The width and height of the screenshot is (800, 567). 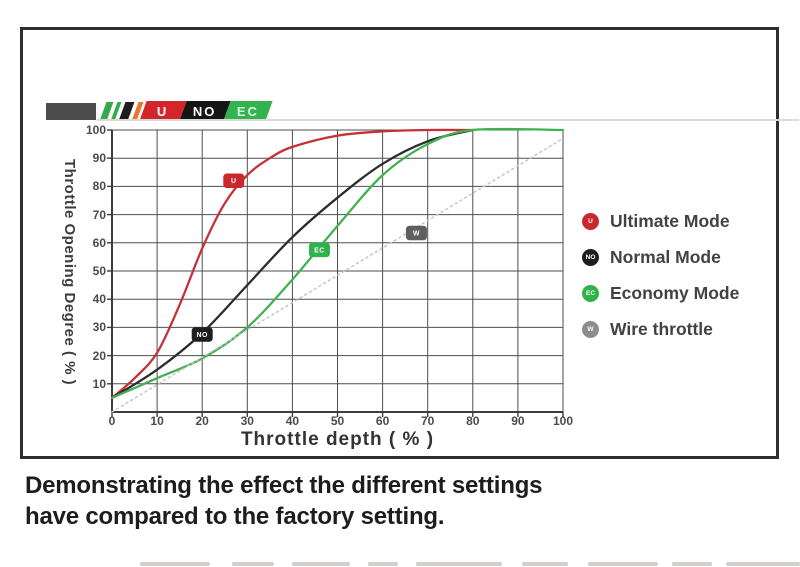 I want to click on x-axis-title: Throttle depth ( % ), so click(x=337, y=439).